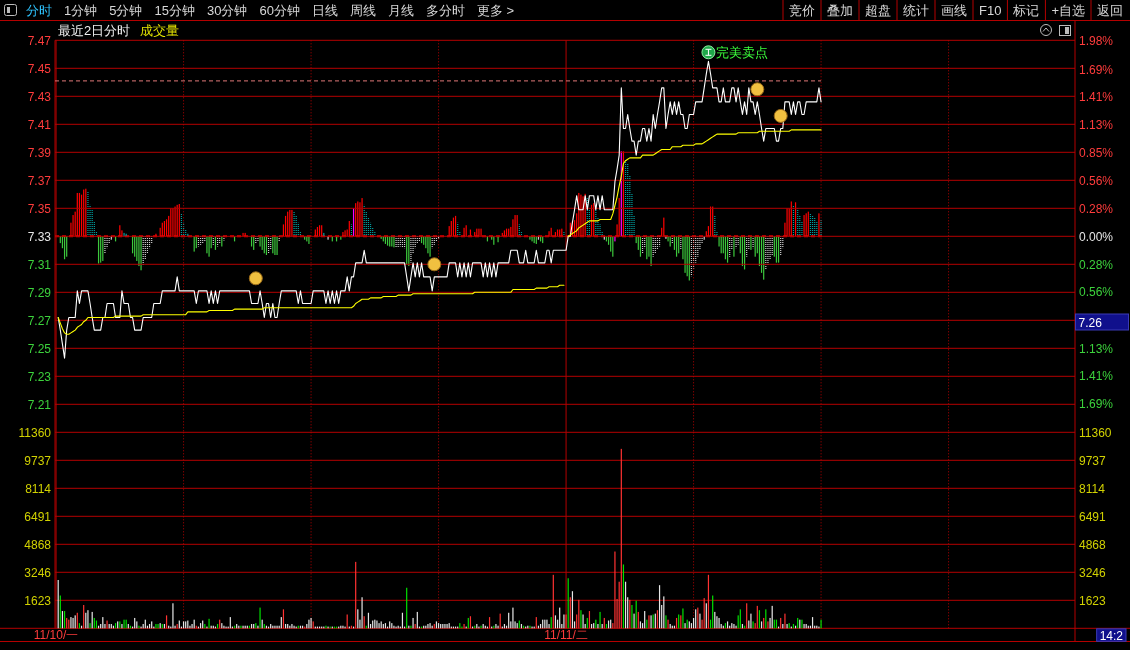 The image size is (1130, 650). Describe the element at coordinates (742, 53) in the screenshot. I see `annotation: 完美卖点` at that location.